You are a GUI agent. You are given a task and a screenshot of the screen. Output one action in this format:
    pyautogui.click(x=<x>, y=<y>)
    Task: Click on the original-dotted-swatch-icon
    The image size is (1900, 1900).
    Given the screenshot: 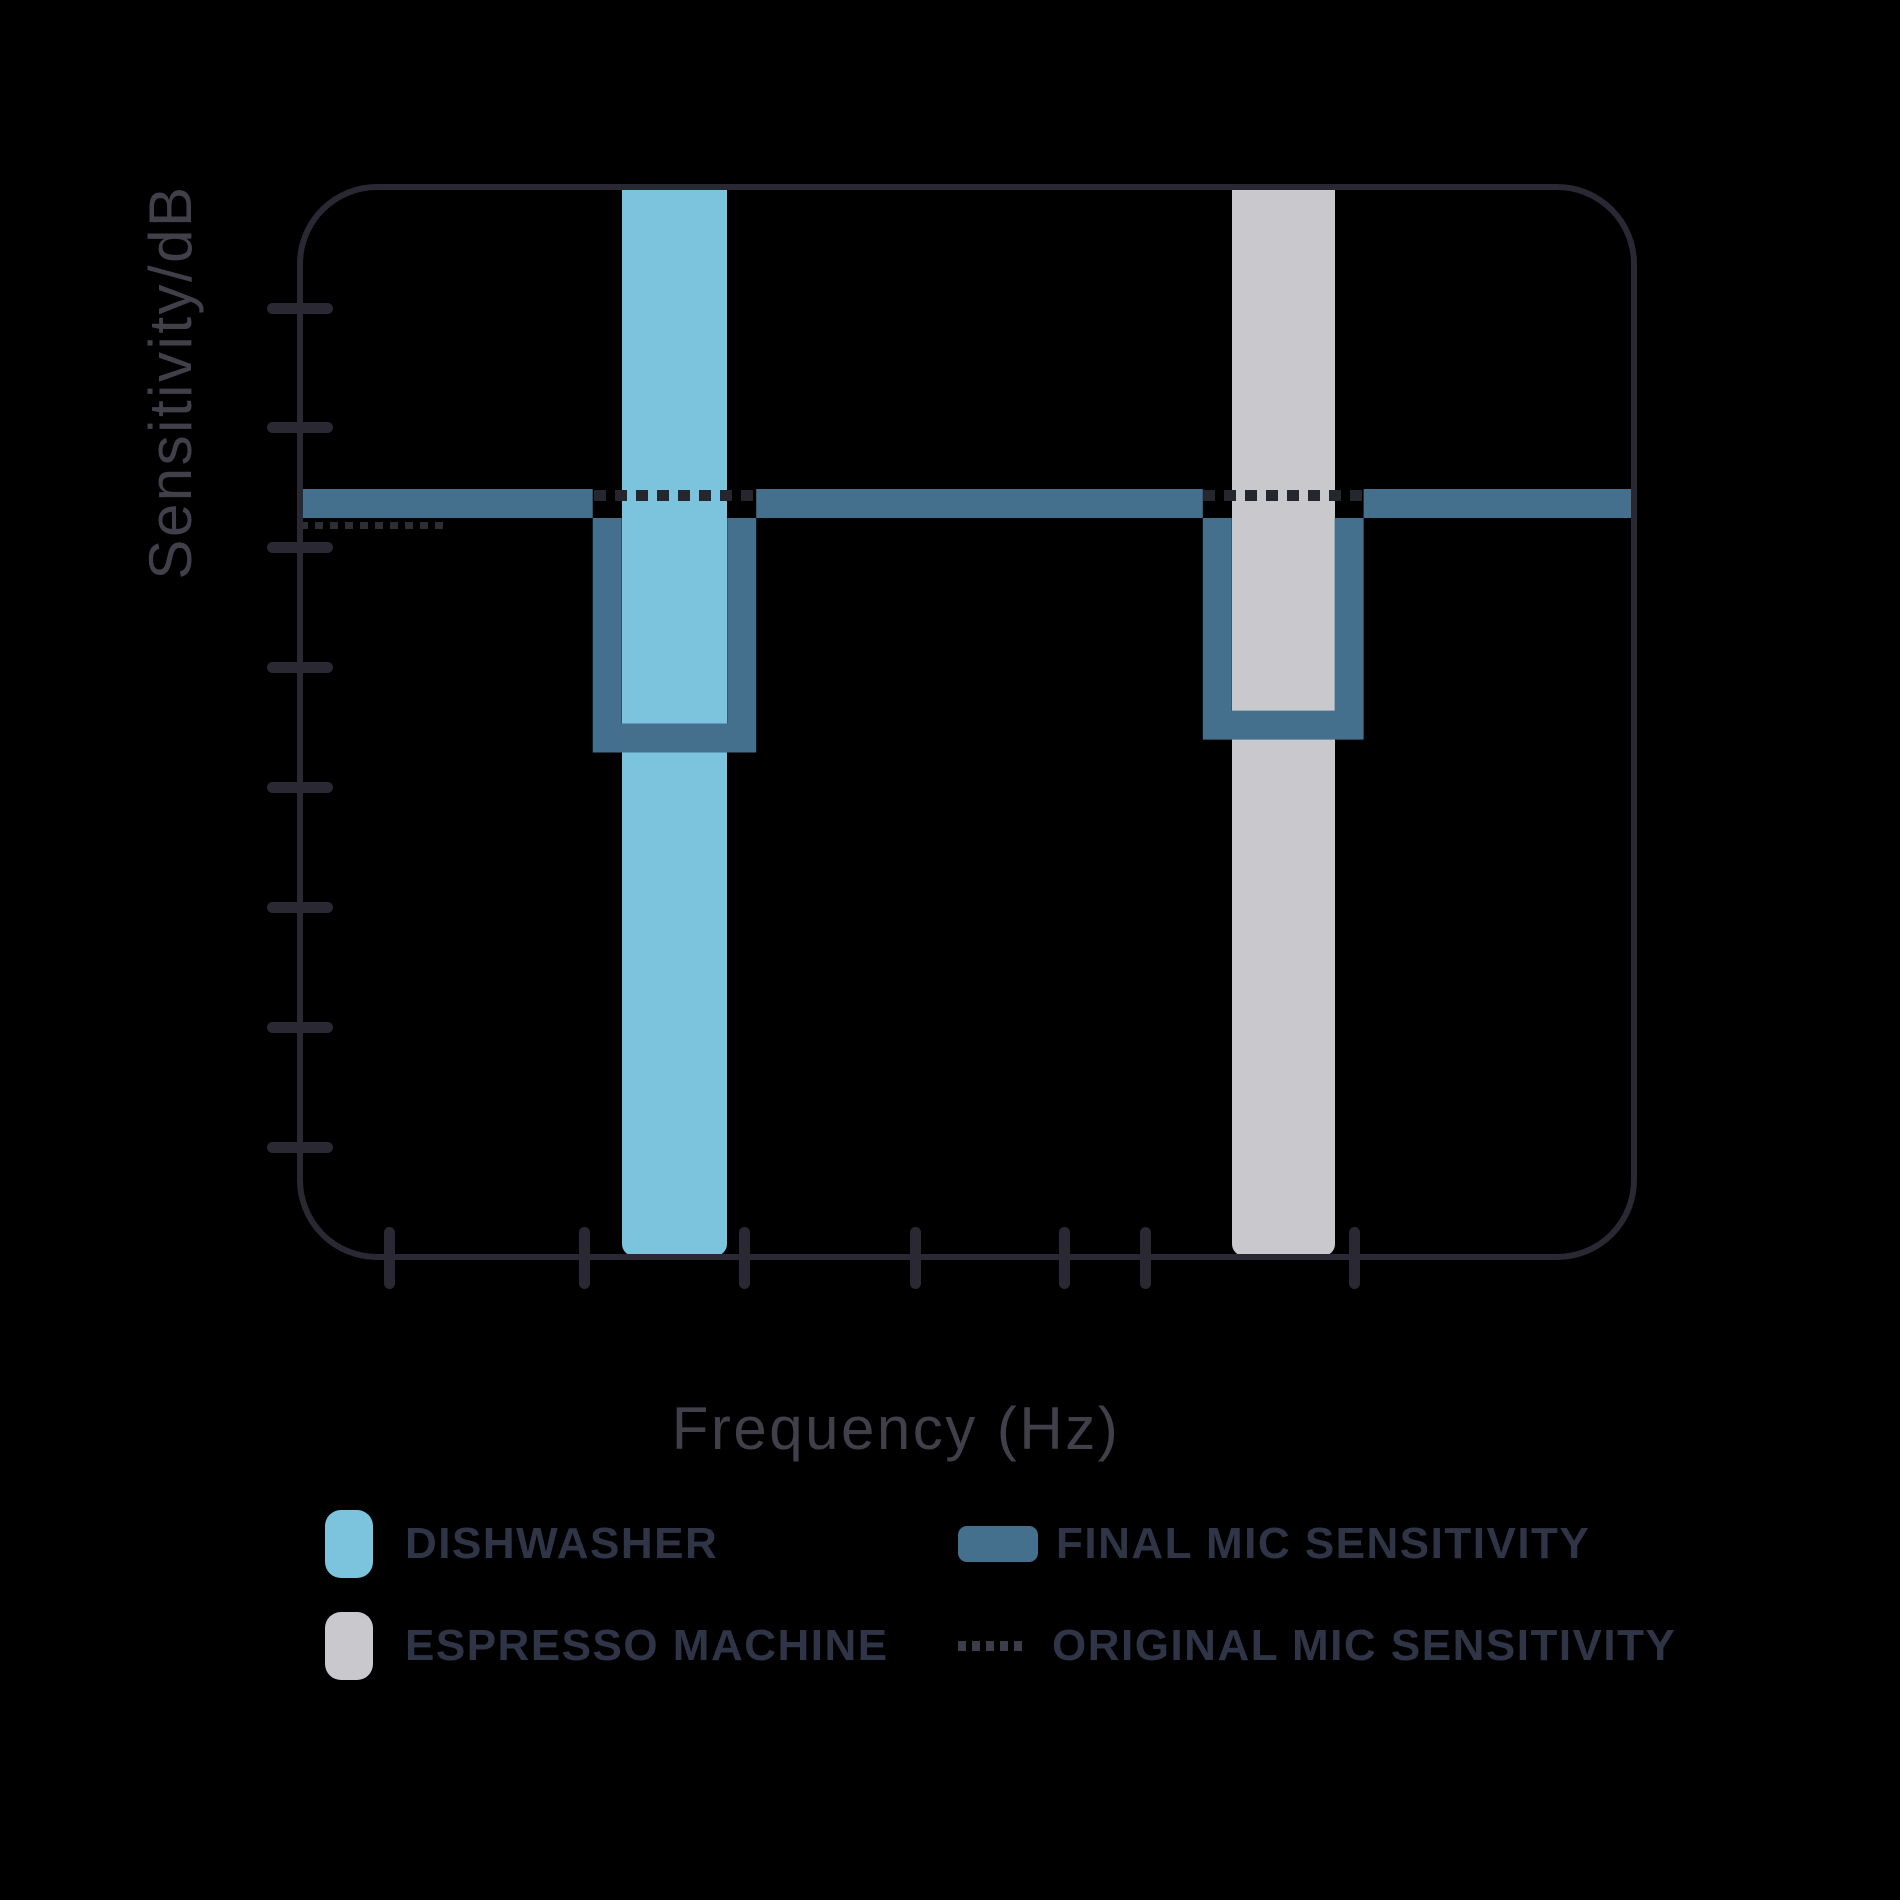 What is the action you would take?
    pyautogui.click(x=993, y=1646)
    